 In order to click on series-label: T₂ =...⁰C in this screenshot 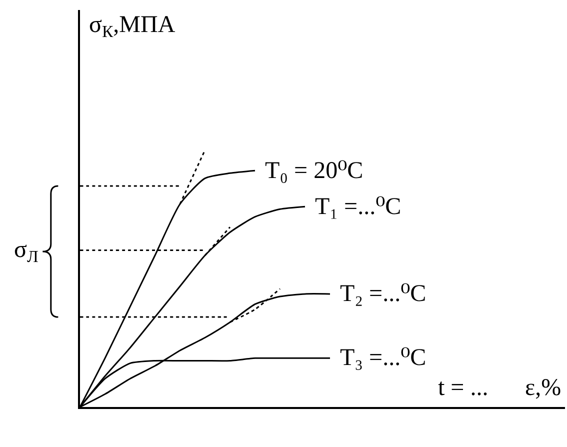, I will do `click(383, 294)`.